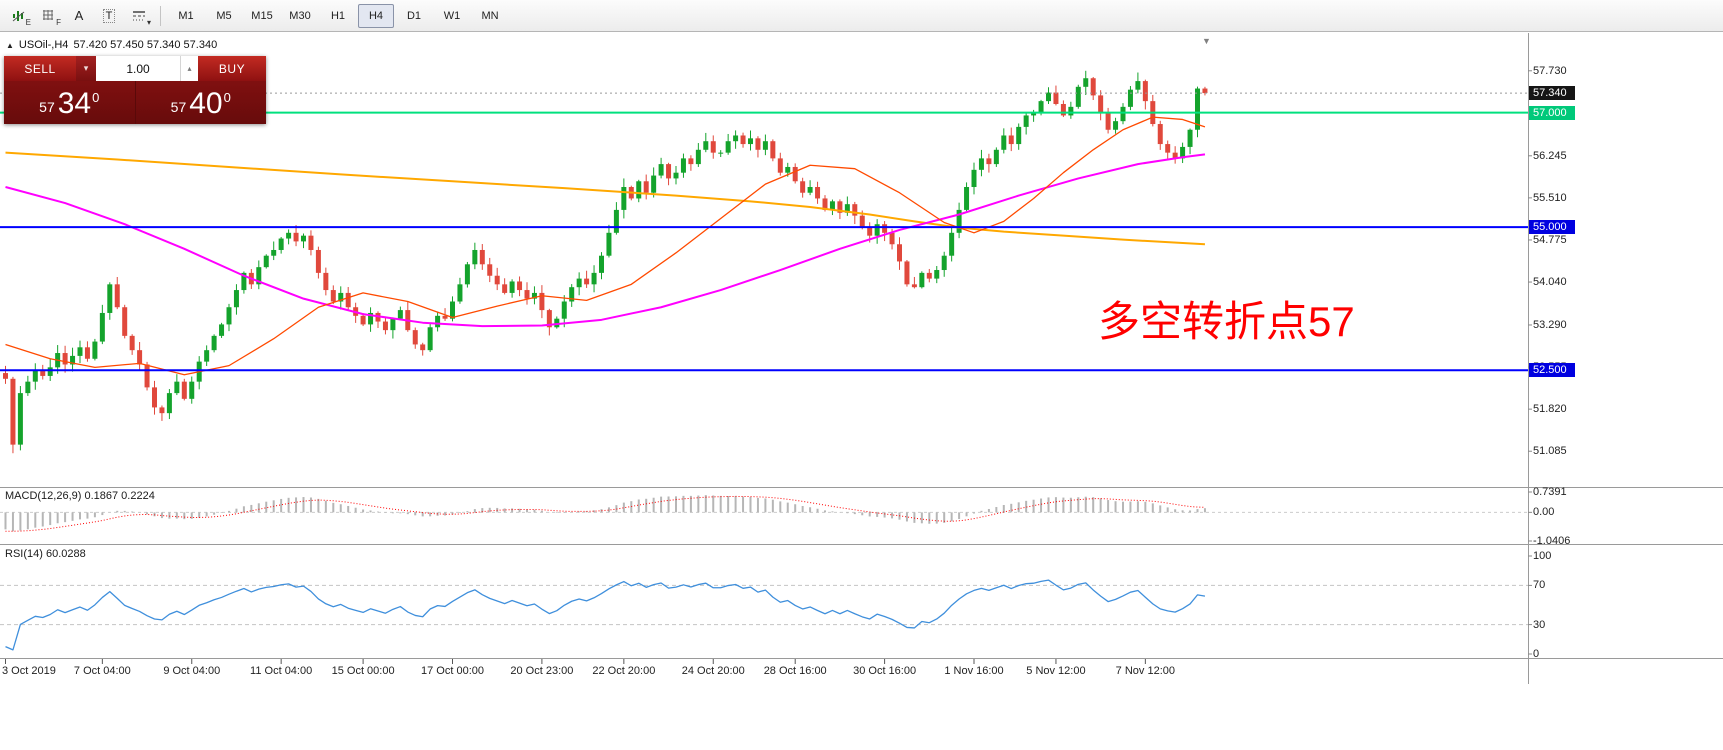 The width and height of the screenshot is (1723, 750). I want to click on timeframe-mn-button: MN, so click(490, 15).